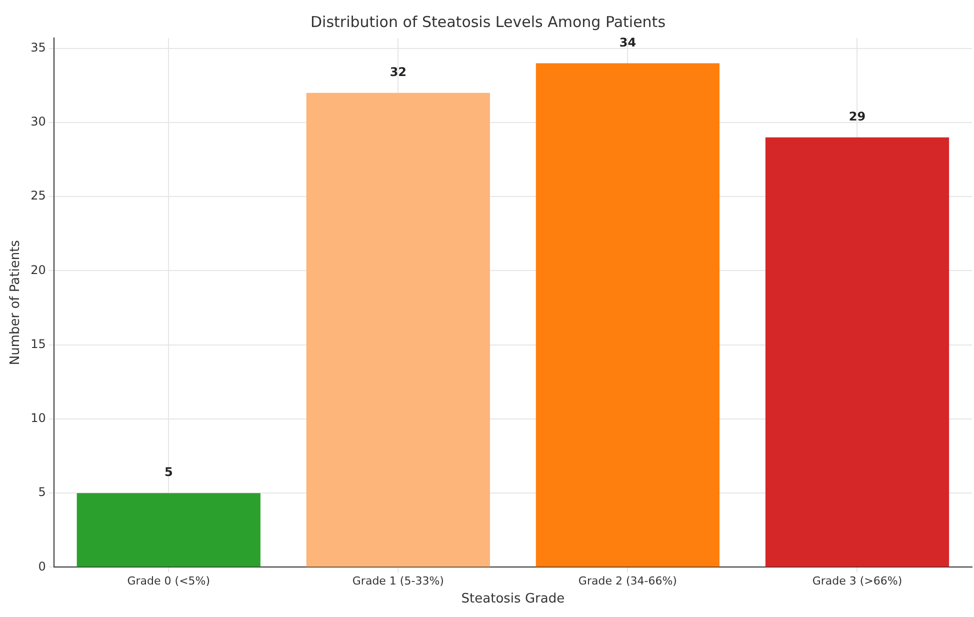 The width and height of the screenshot is (974, 617). Describe the element at coordinates (38, 343) in the screenshot. I see `y-tick-label: 15` at that location.